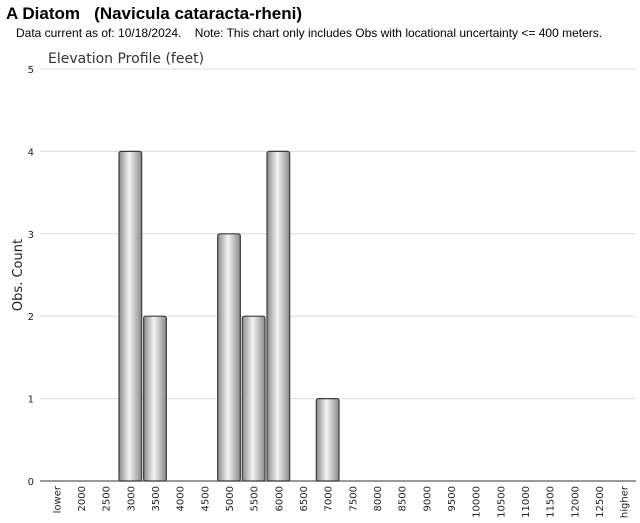 This screenshot has height=523, width=640. What do you see at coordinates (600, 502) in the screenshot?
I see `x-tick-label: 12500` at bounding box center [600, 502].